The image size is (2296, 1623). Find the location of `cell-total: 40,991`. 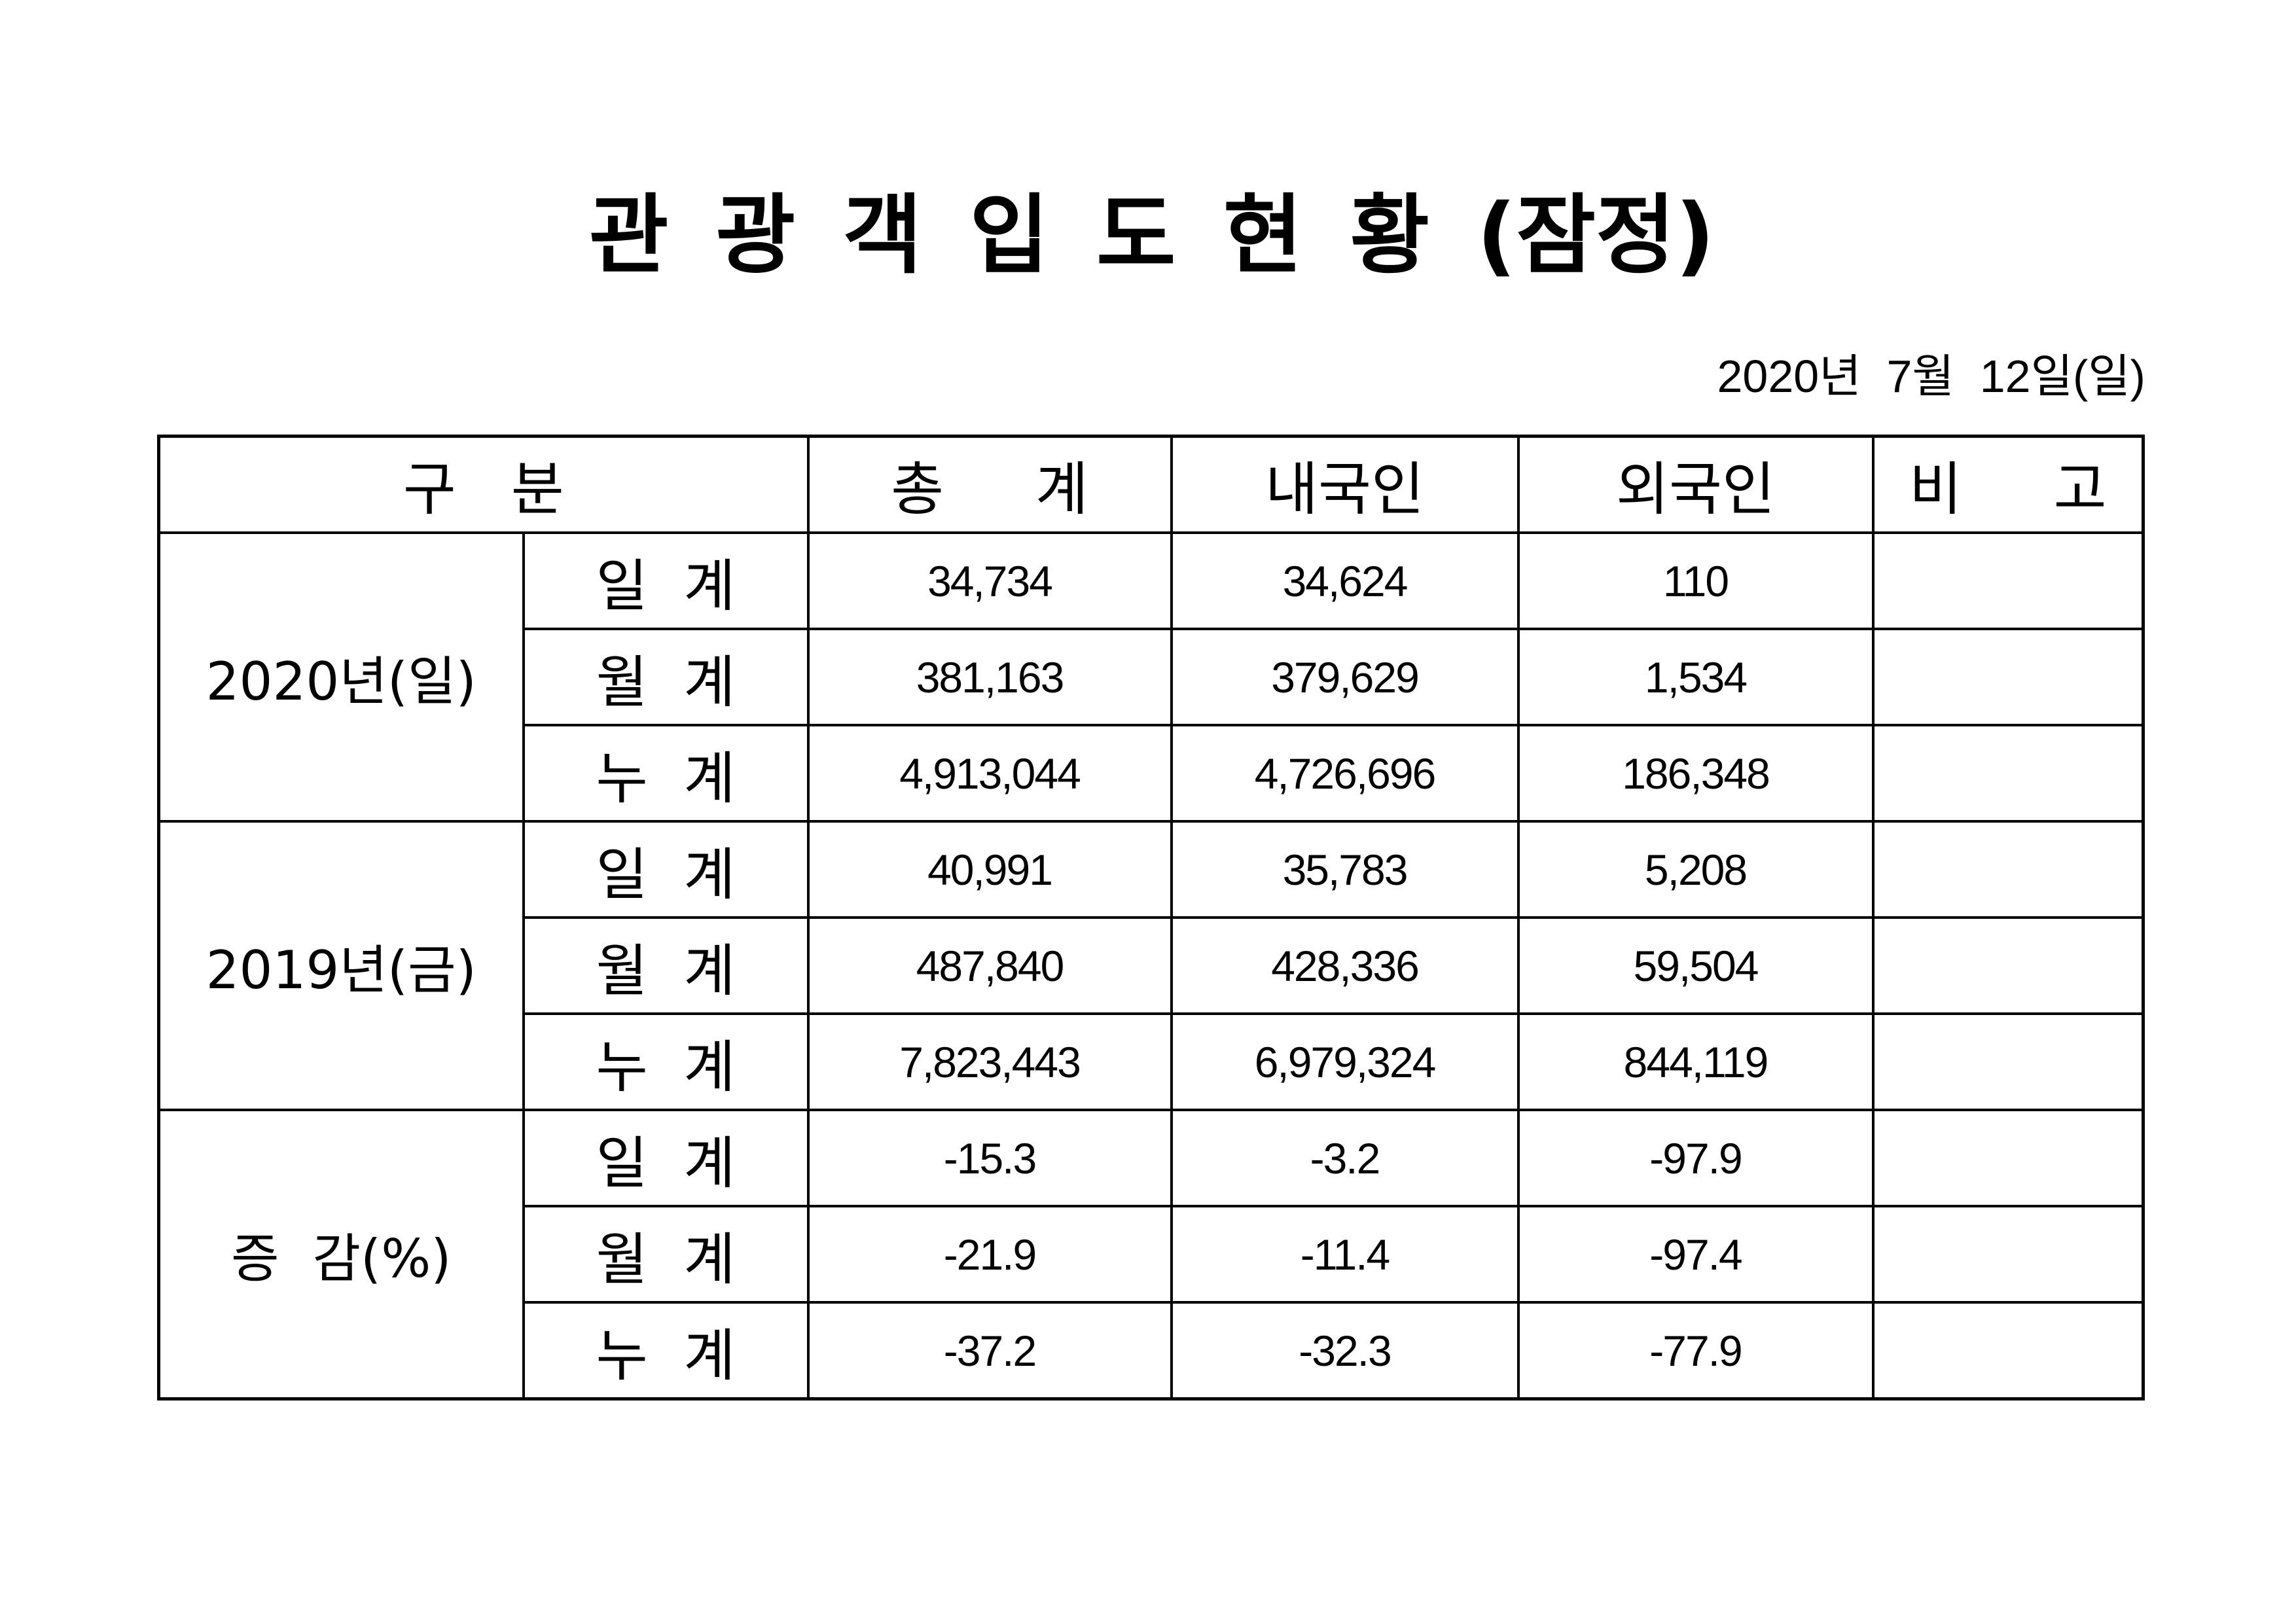

cell-total: 40,991 is located at coordinates (989, 869).